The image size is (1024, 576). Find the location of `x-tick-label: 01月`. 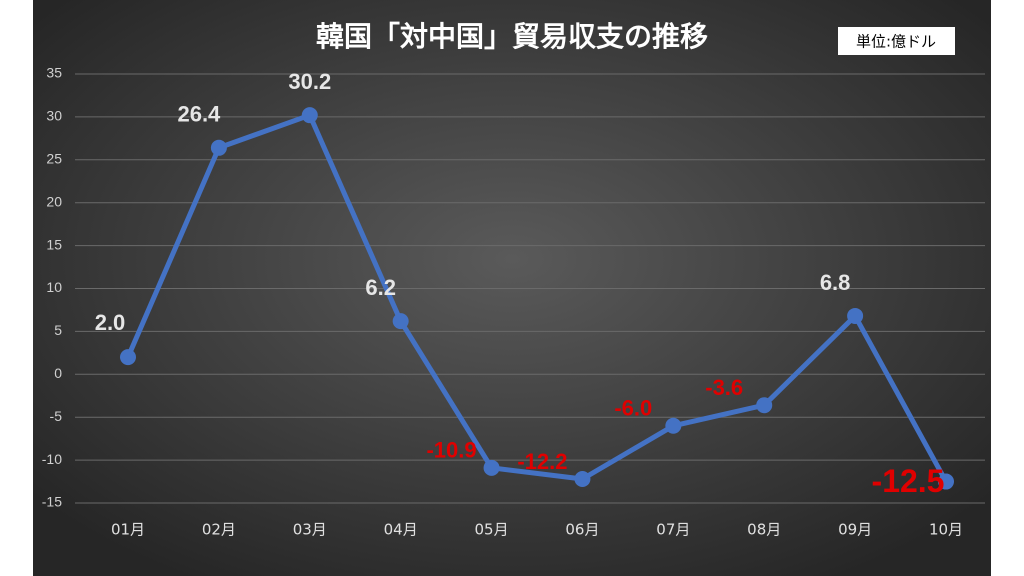

x-tick-label: 01月 is located at coordinates (128, 530).